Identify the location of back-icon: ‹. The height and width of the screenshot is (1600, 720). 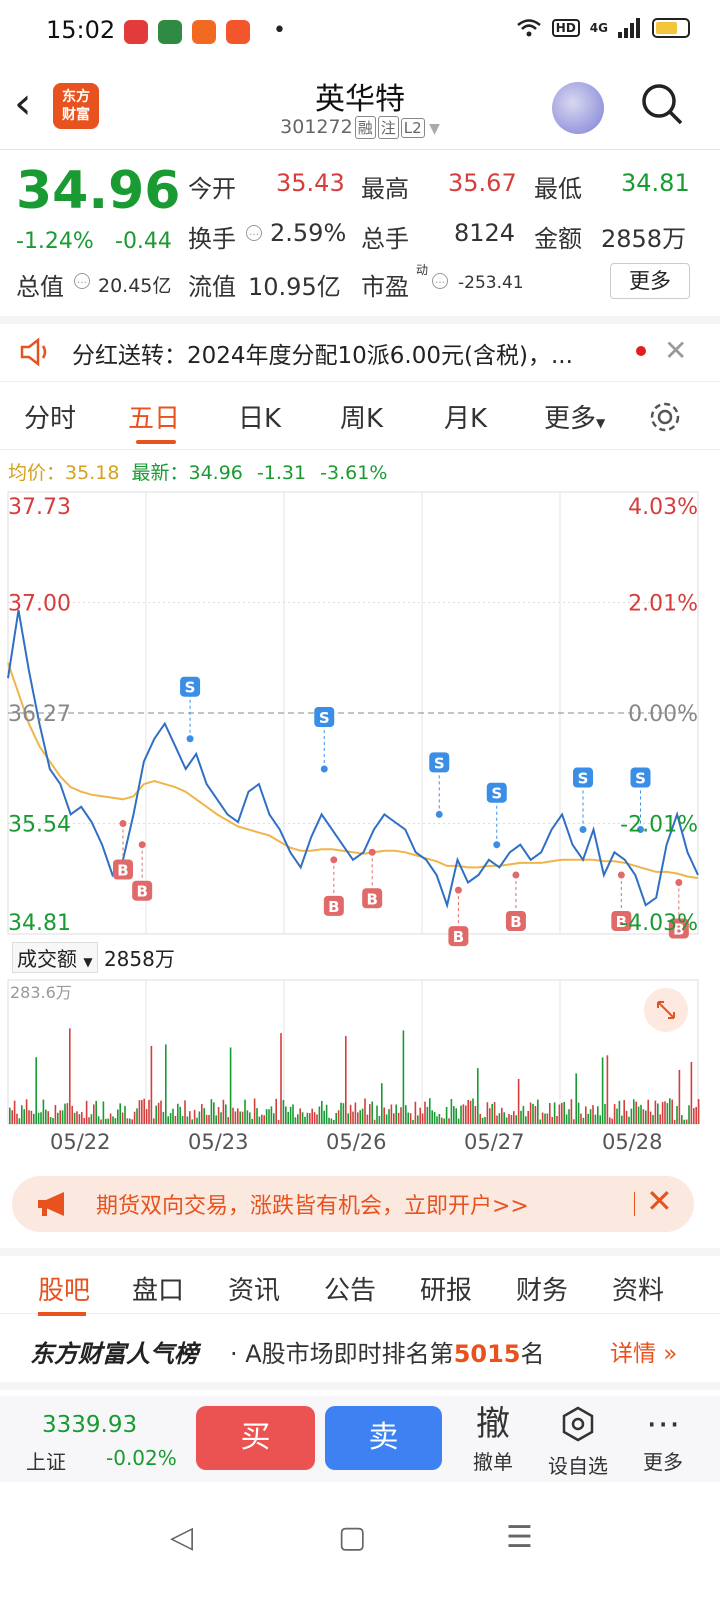
(23, 103).